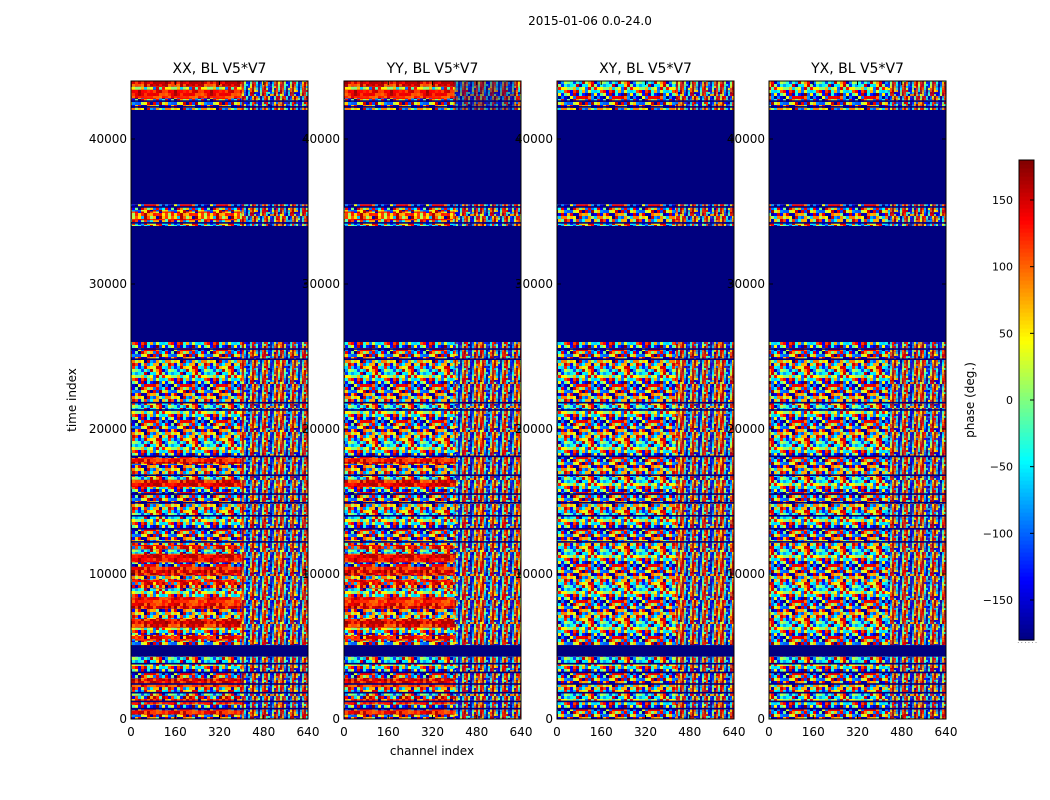  What do you see at coordinates (746, 284) in the screenshot?
I see `y-tick-label: 30000` at bounding box center [746, 284].